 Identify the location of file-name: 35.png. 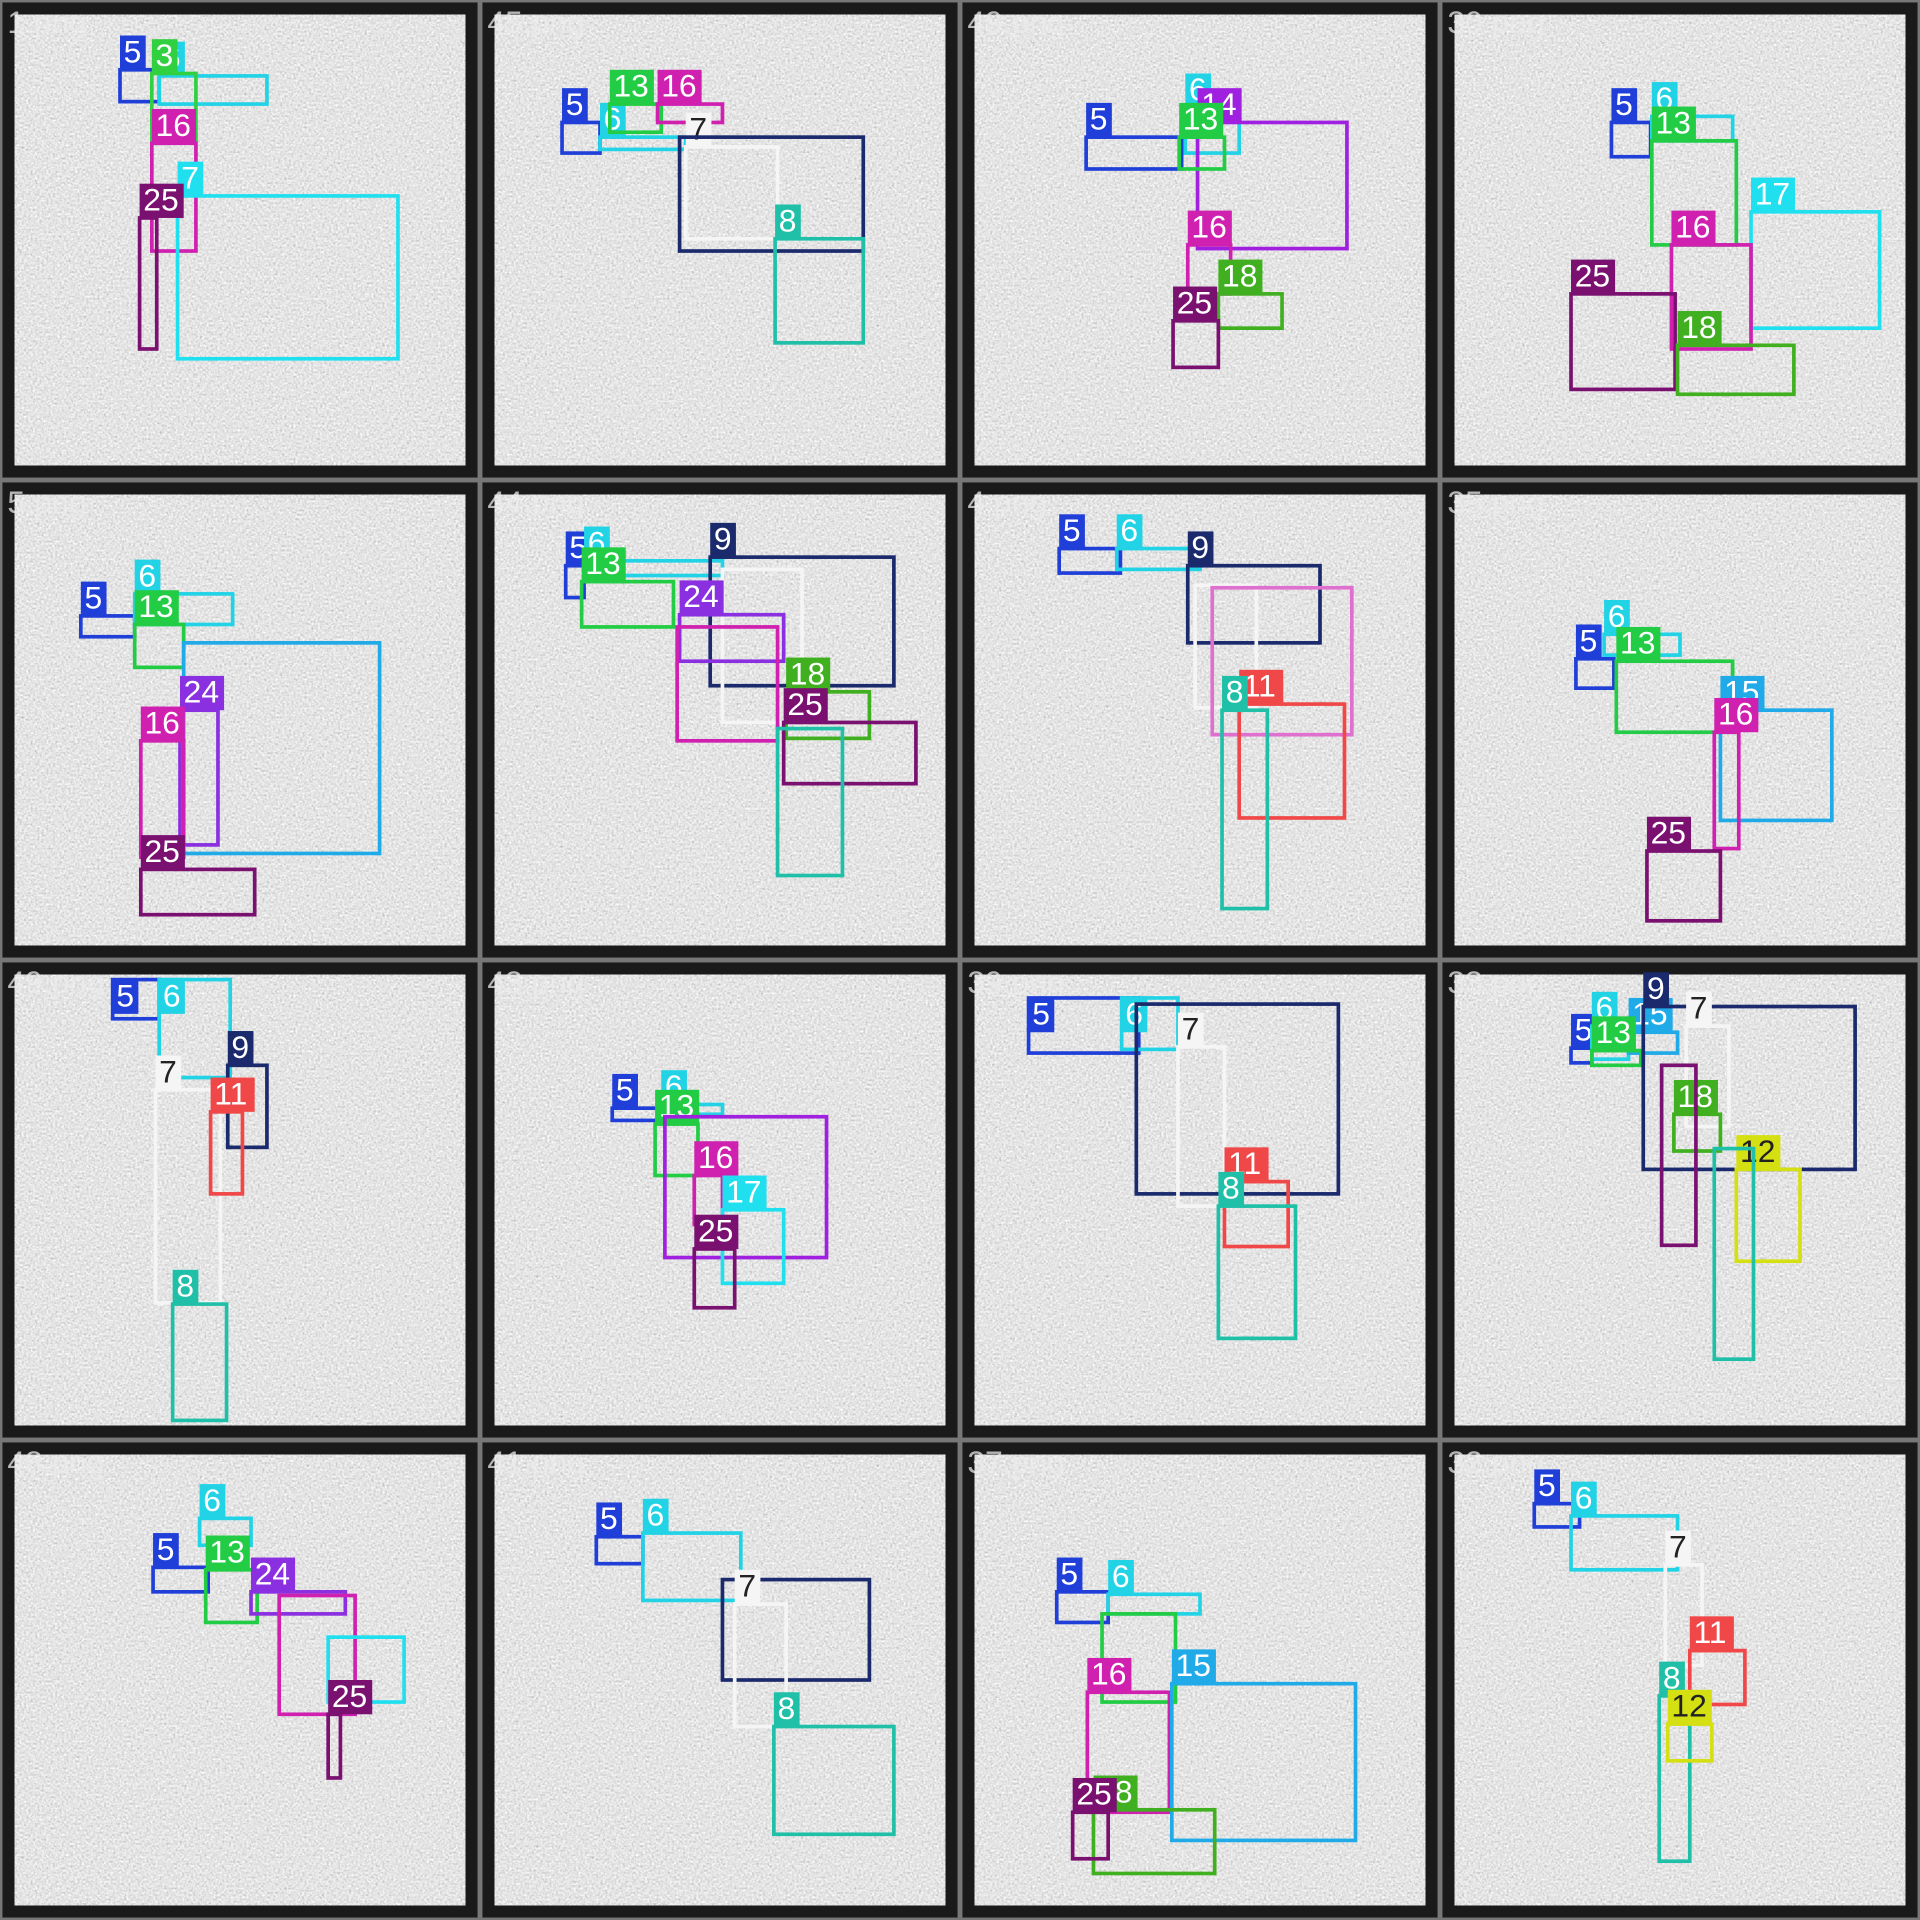
(1495, 502).